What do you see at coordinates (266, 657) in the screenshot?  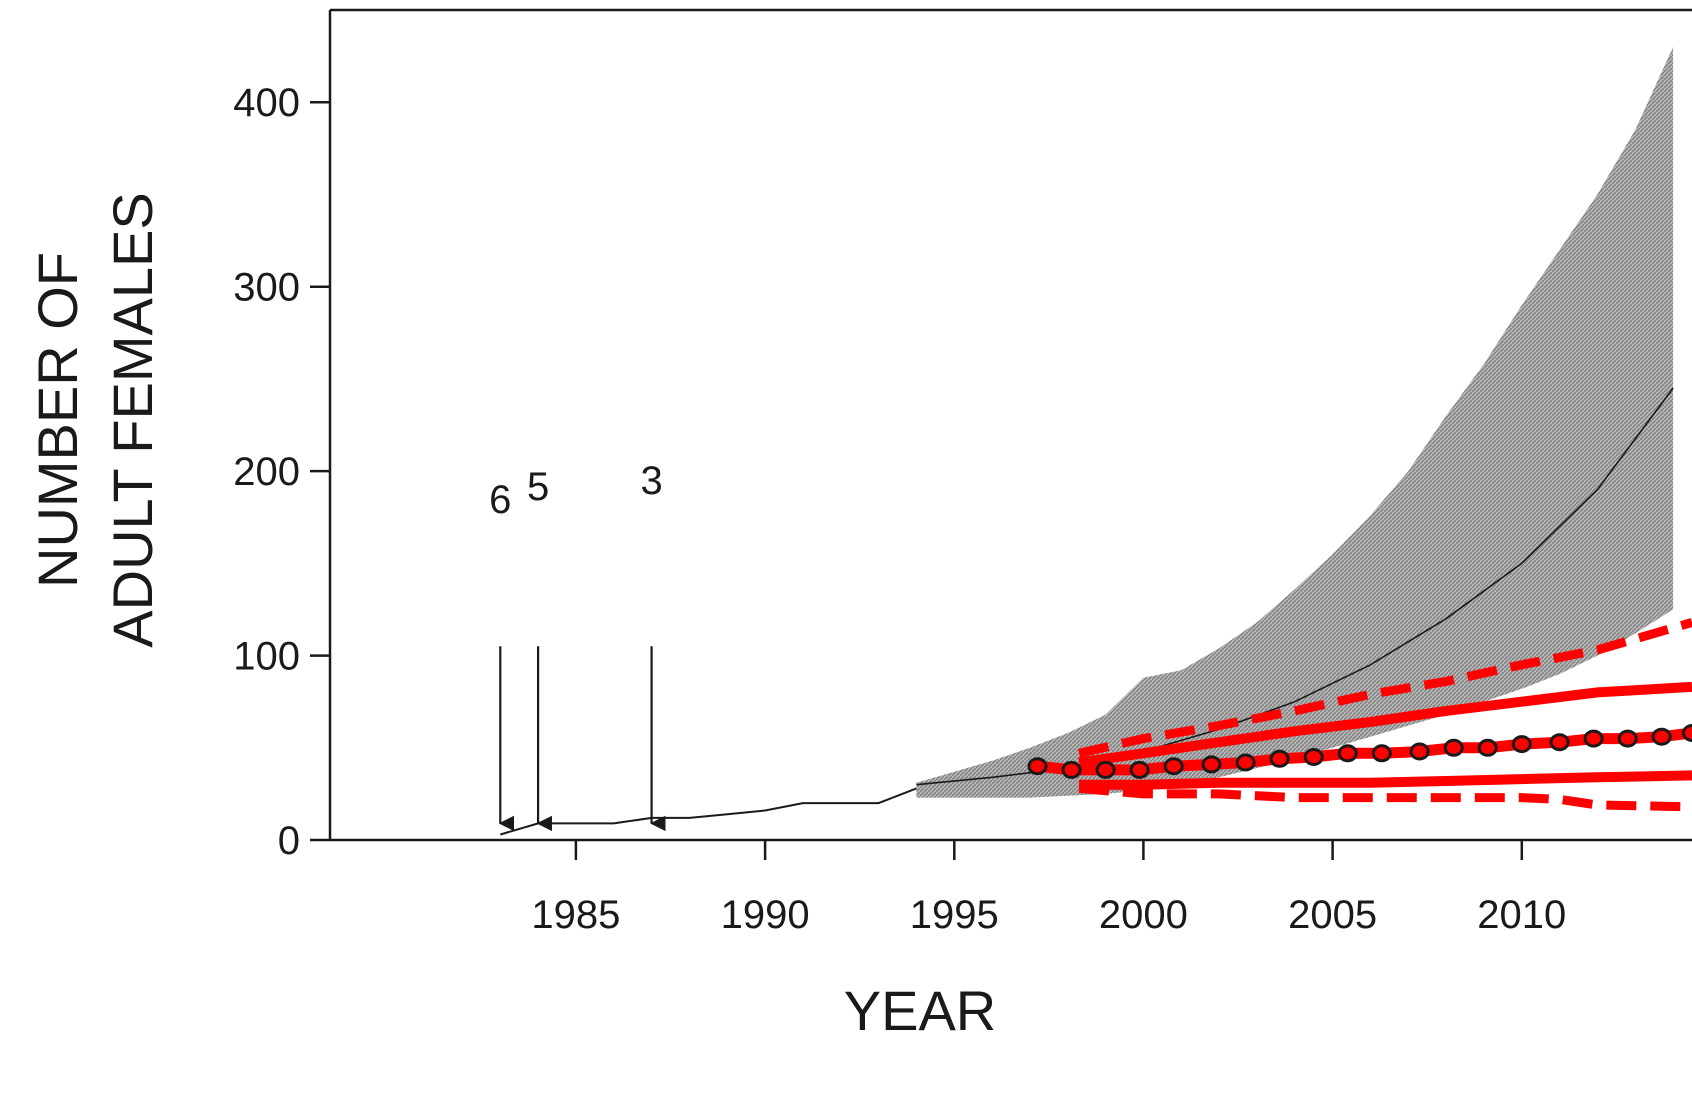 I see `y-tick-label: 100` at bounding box center [266, 657].